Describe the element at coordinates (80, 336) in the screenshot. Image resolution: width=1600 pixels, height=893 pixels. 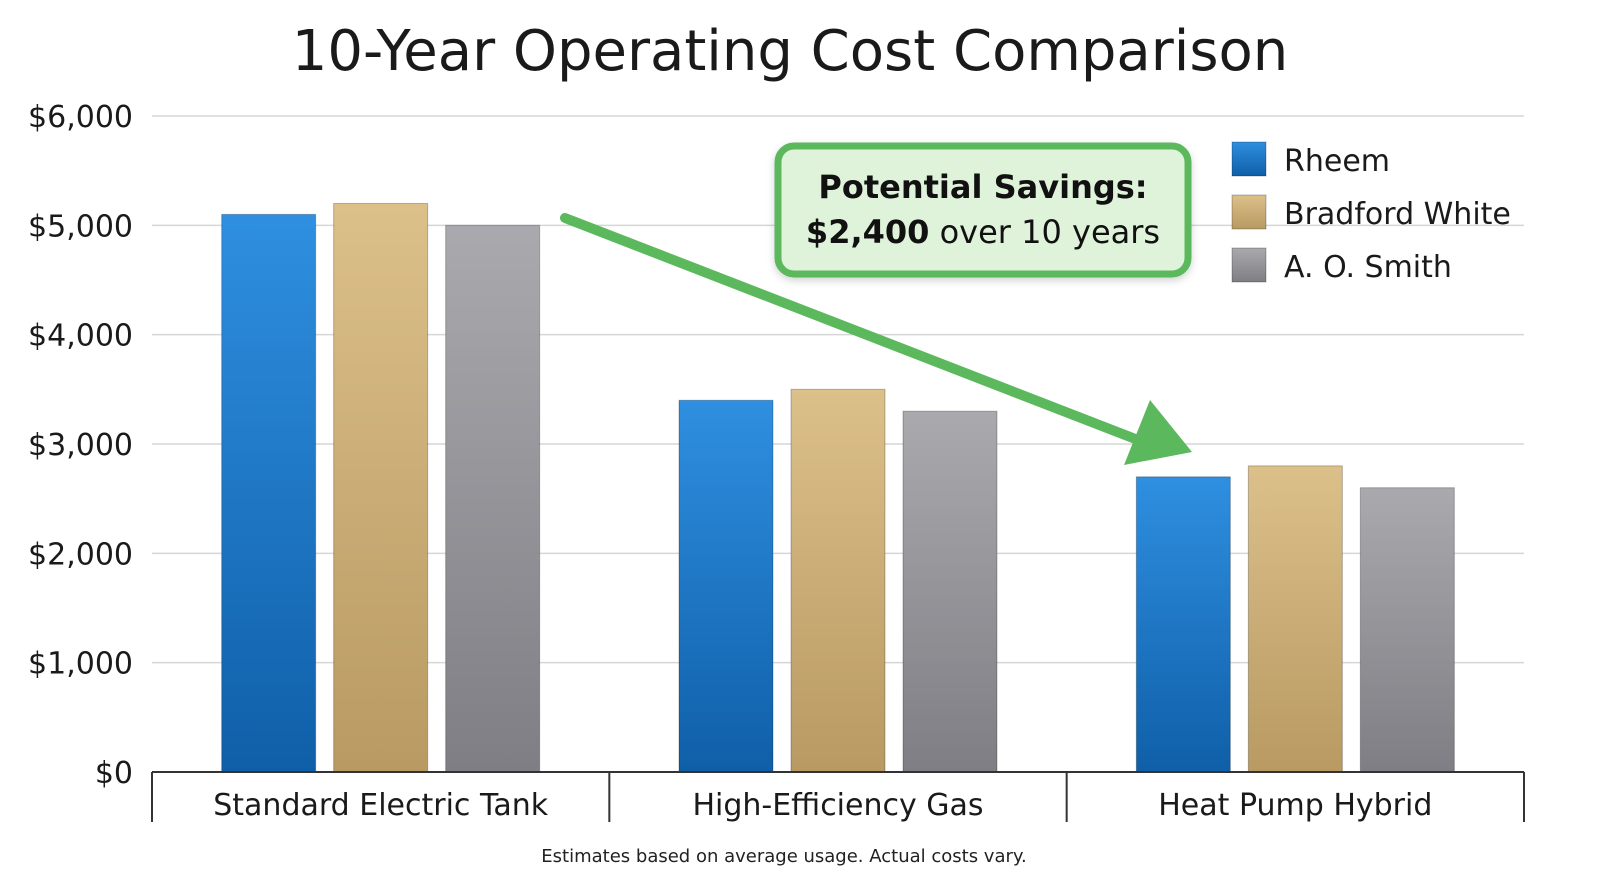
I see `y-tick-label: $4,000` at that location.